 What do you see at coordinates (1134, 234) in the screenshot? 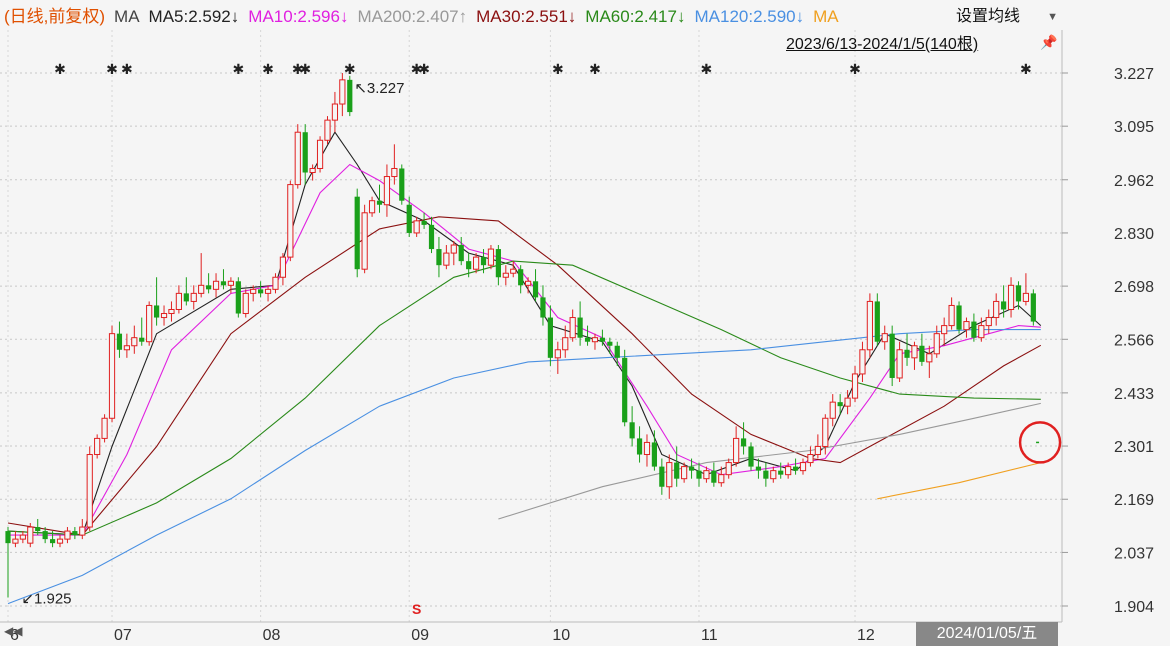
I see `y-tick-label: 2.830` at bounding box center [1134, 234].